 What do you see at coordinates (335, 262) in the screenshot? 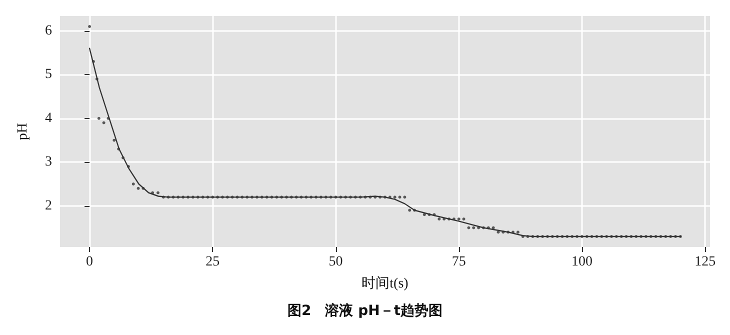
I see `x-tick-label: 50` at bounding box center [335, 262].